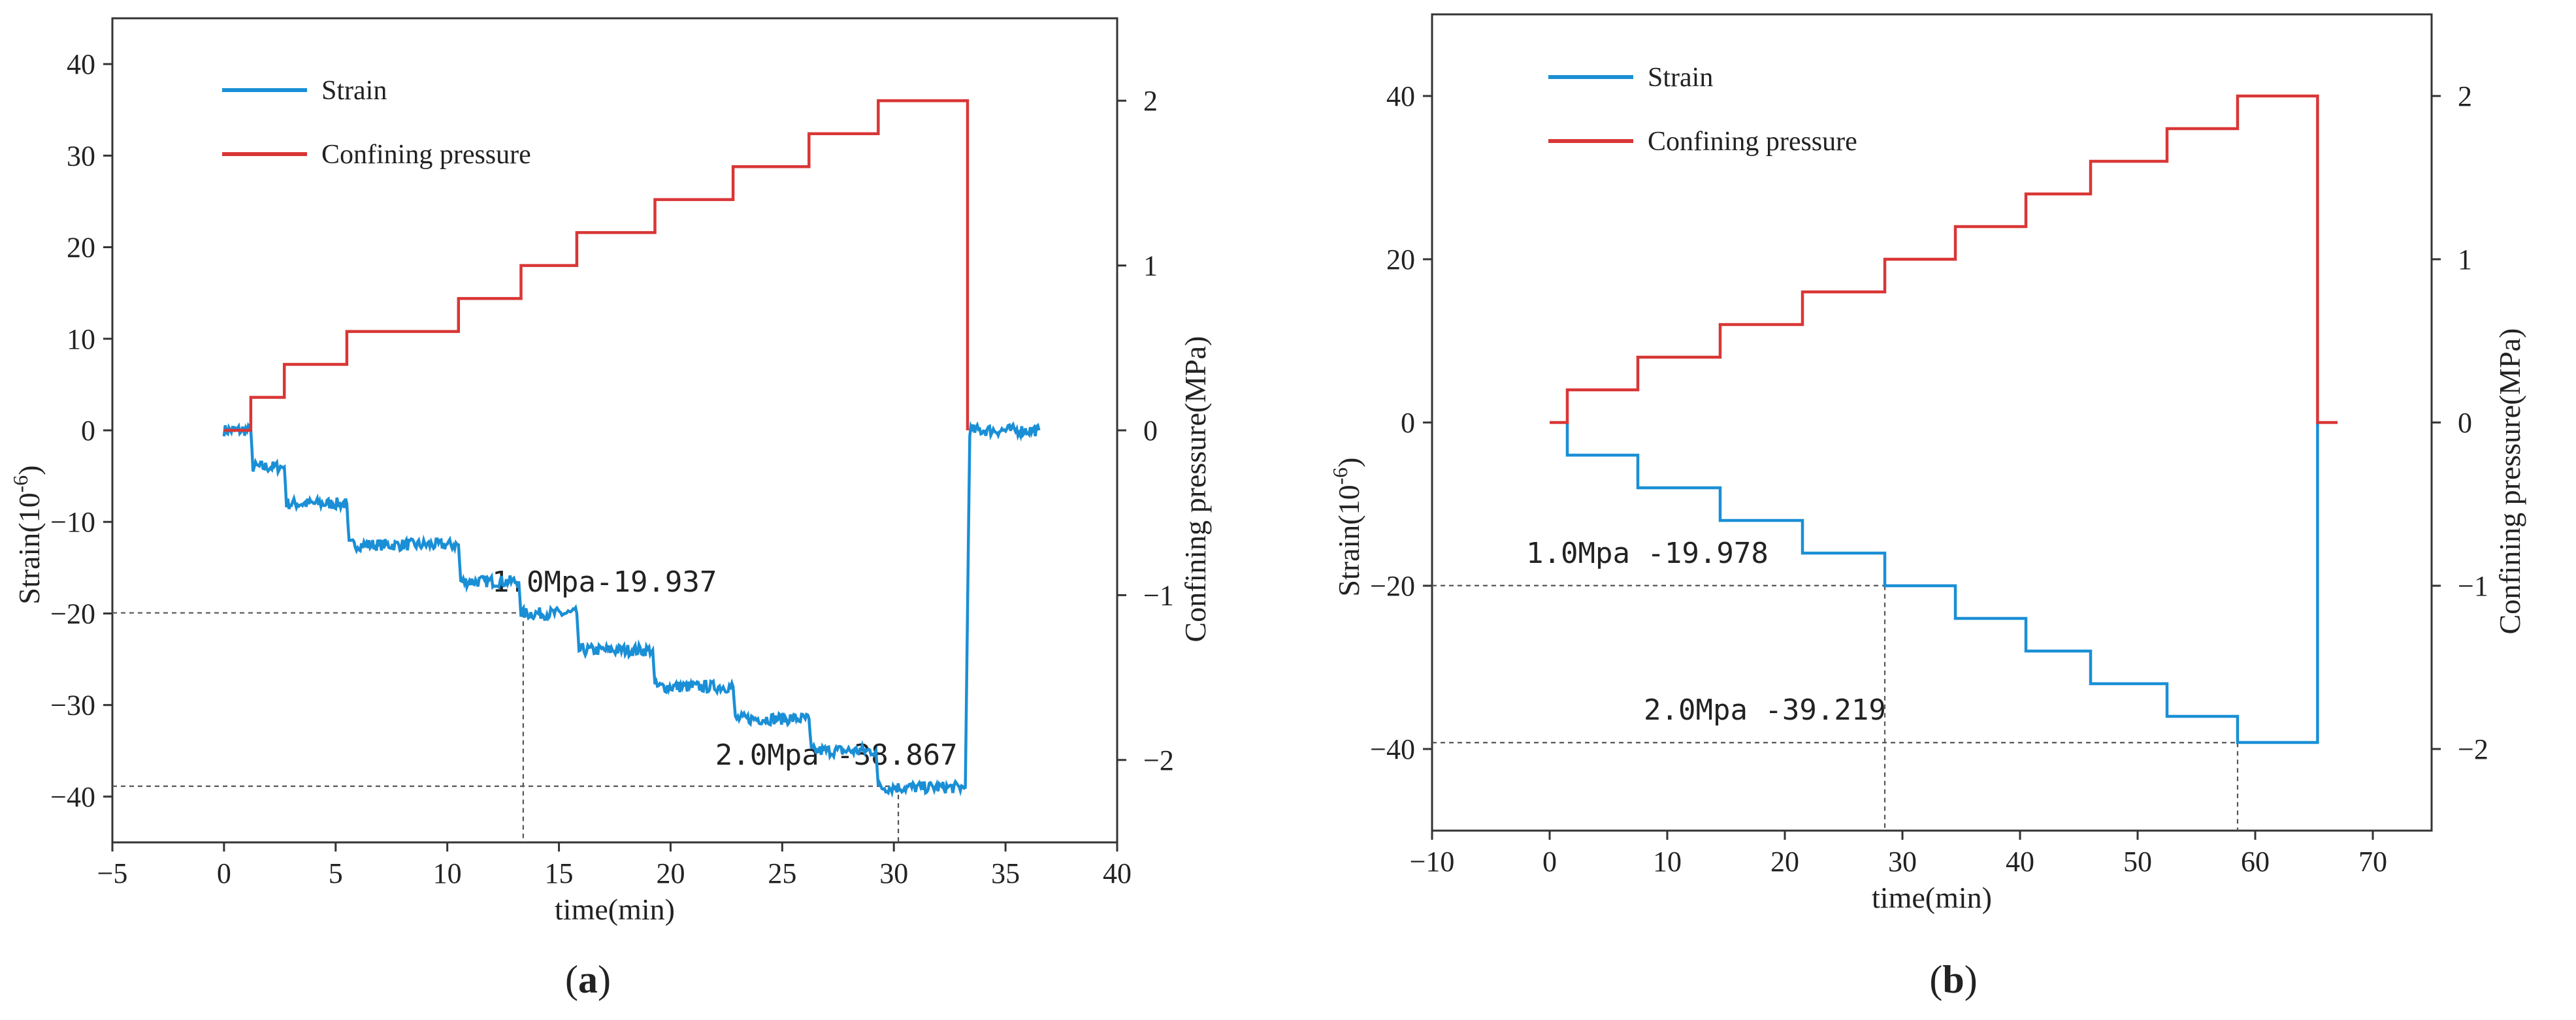 This screenshot has height=1020, width=2576. I want to click on x-tick-label: 50, so click(2137, 862).